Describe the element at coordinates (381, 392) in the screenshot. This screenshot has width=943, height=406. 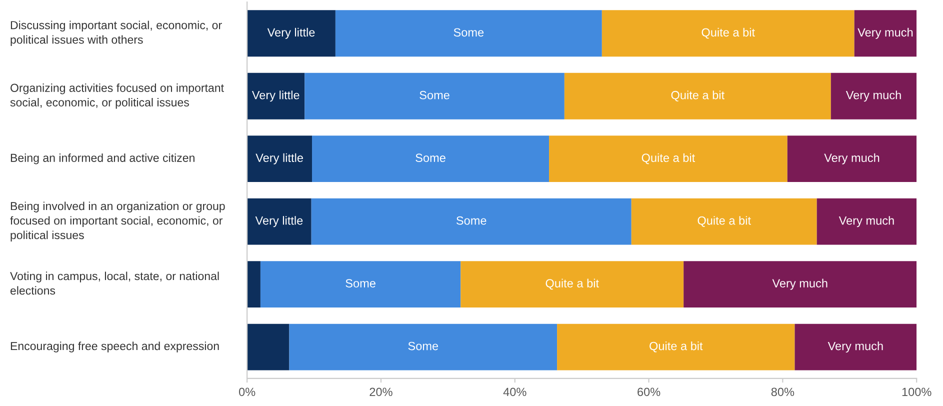
I see `x-tick-label: 20%` at that location.